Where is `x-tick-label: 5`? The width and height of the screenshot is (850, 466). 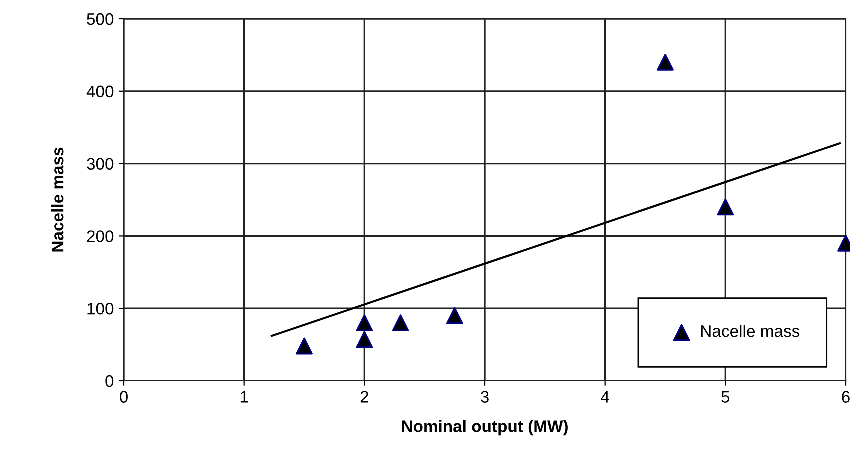
x-tick-label: 5 is located at coordinates (726, 397).